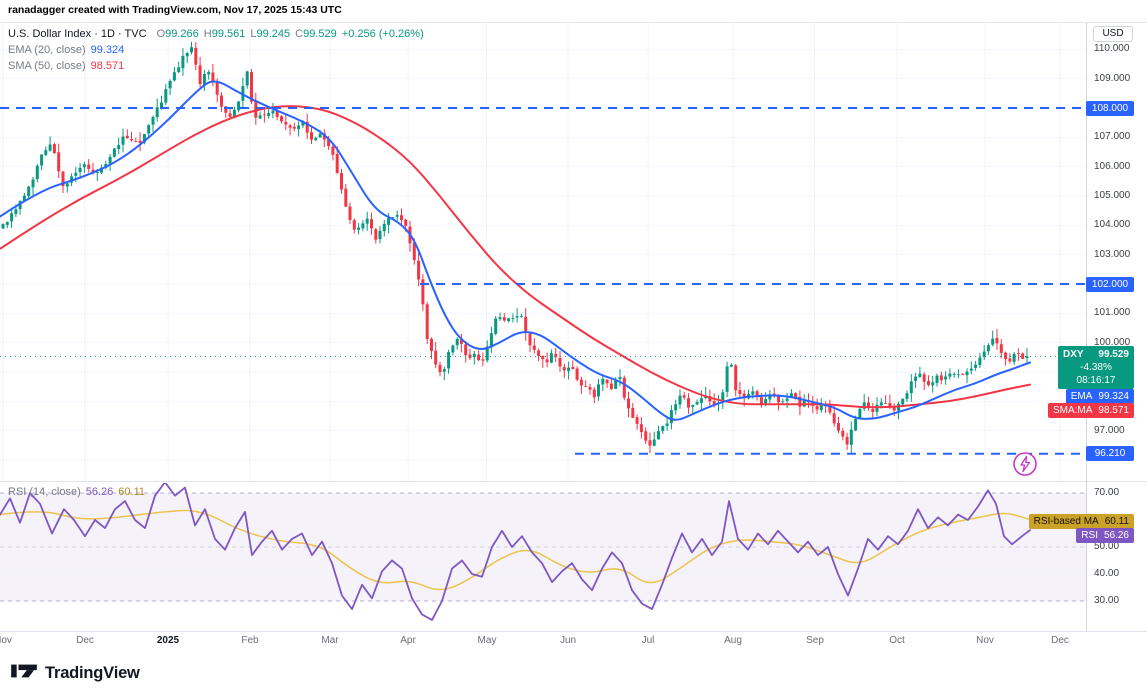  I want to click on ohlc-low: 99.245, so click(273, 34).